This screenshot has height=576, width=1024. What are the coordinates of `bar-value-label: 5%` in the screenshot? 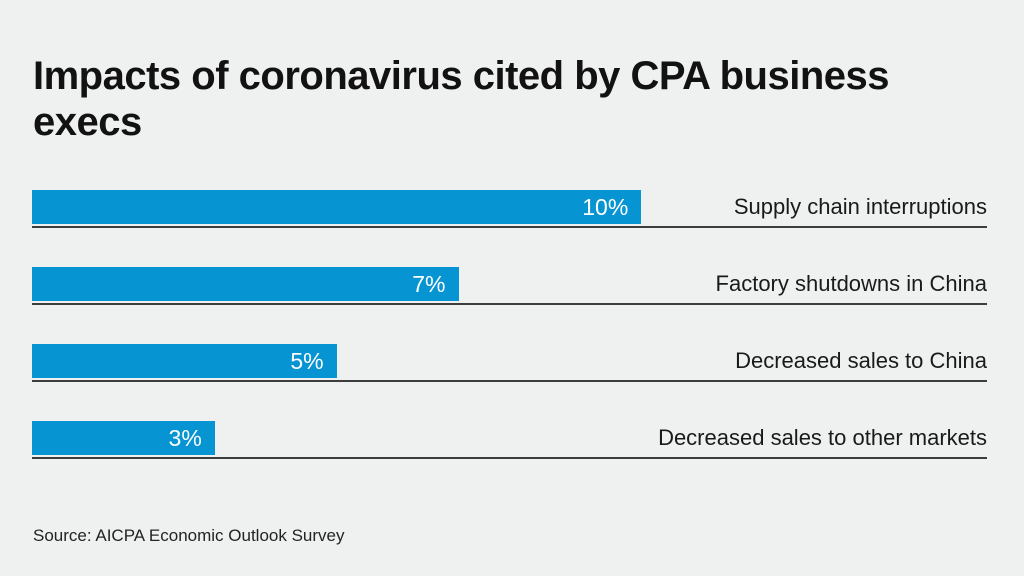 It's located at (307, 360).